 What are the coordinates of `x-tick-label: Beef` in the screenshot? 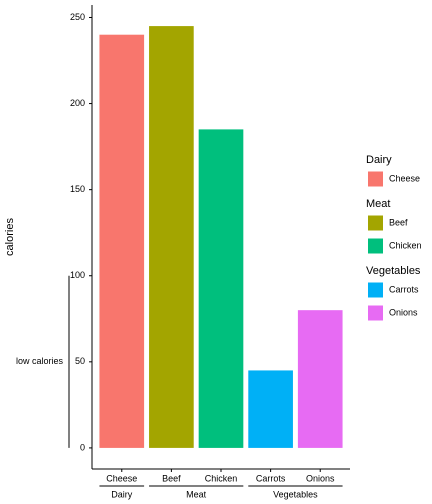 It's located at (171, 478).